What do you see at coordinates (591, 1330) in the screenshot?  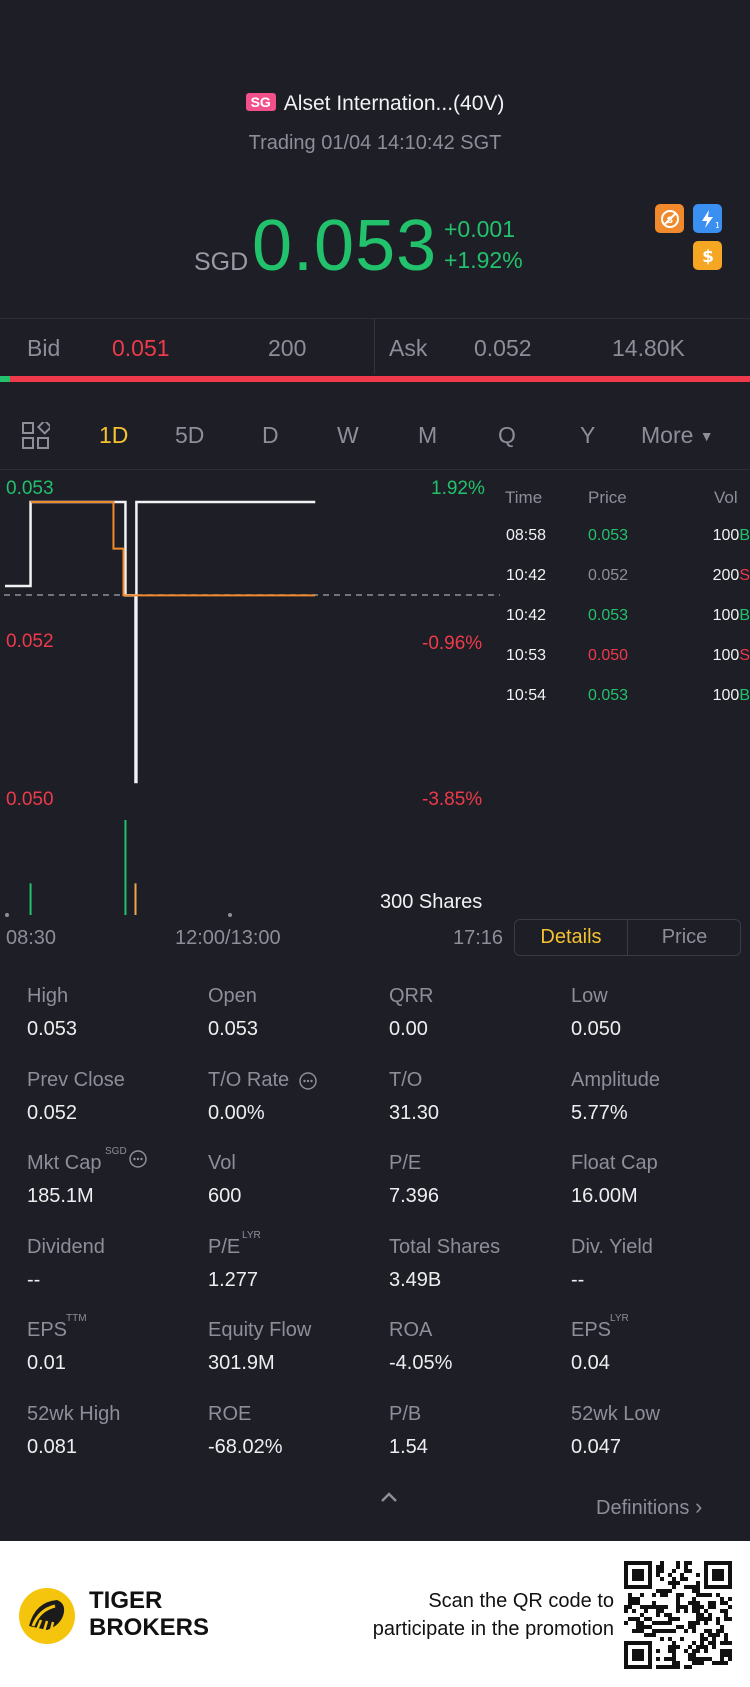 I see `stat-label: EPS` at bounding box center [591, 1330].